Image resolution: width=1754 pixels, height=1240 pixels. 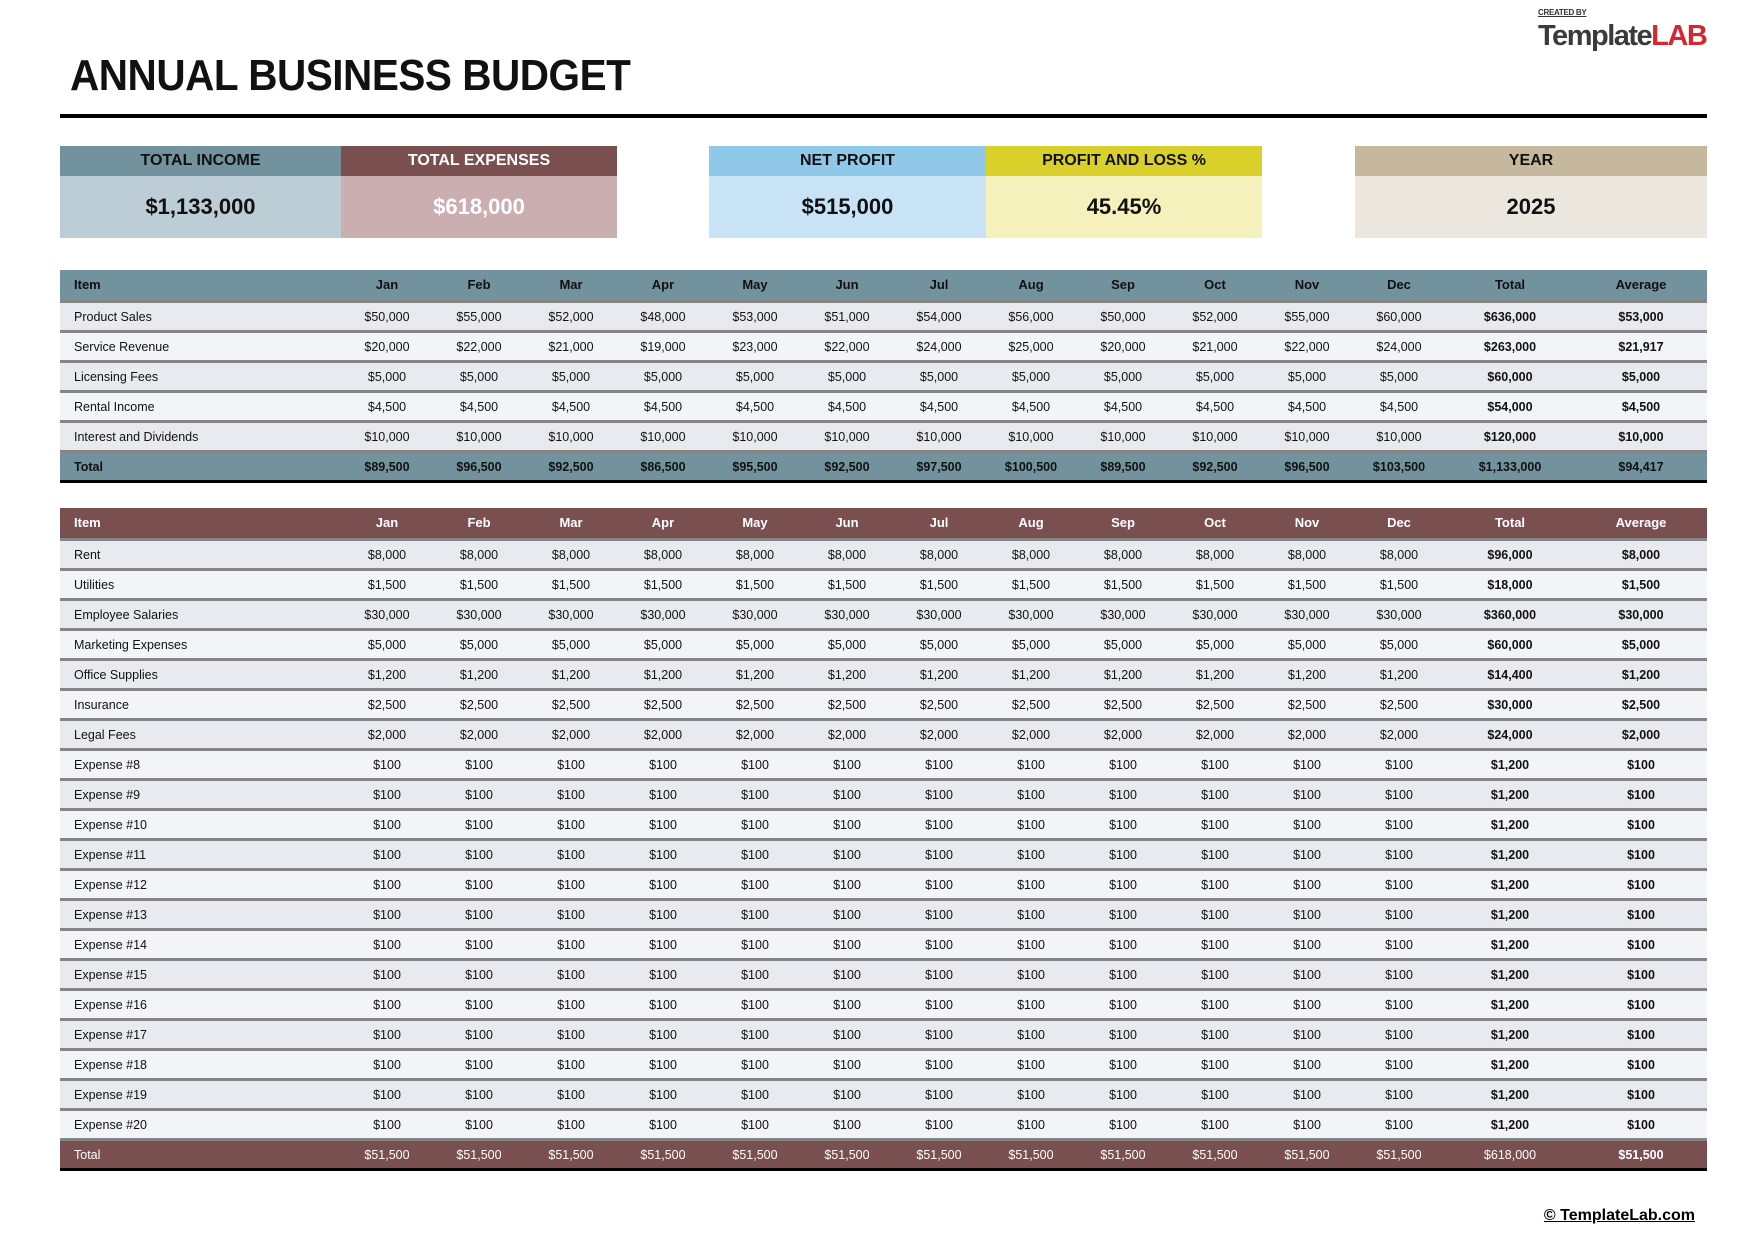 I want to click on total-value: $96,500, so click(x=479, y=466).